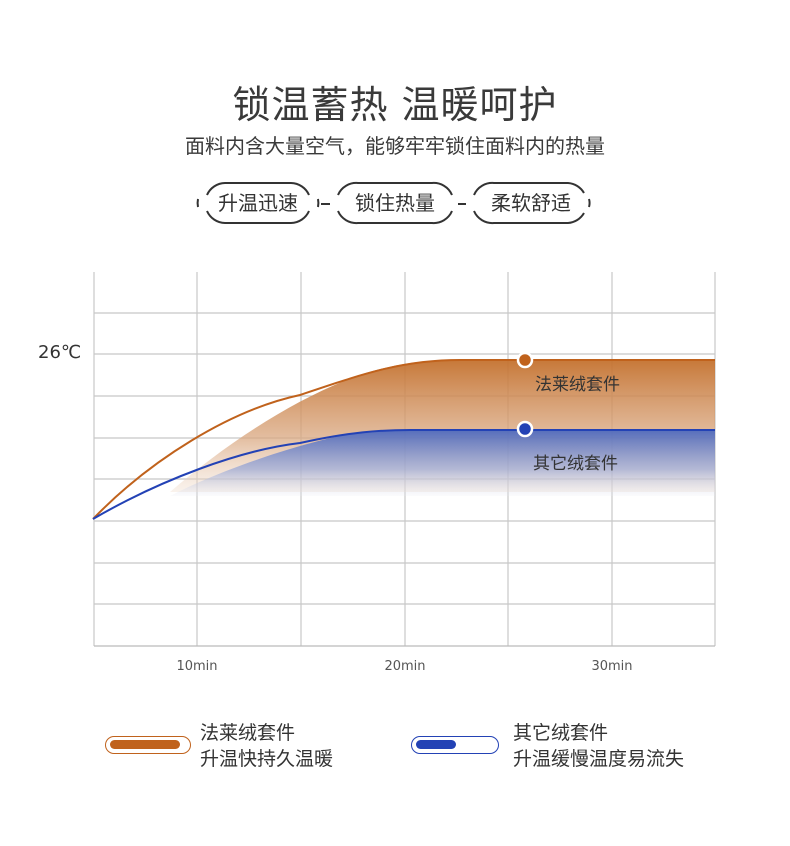 The image size is (790, 846). What do you see at coordinates (197, 666) in the screenshot?
I see `x-axis-label-10min: 10min` at bounding box center [197, 666].